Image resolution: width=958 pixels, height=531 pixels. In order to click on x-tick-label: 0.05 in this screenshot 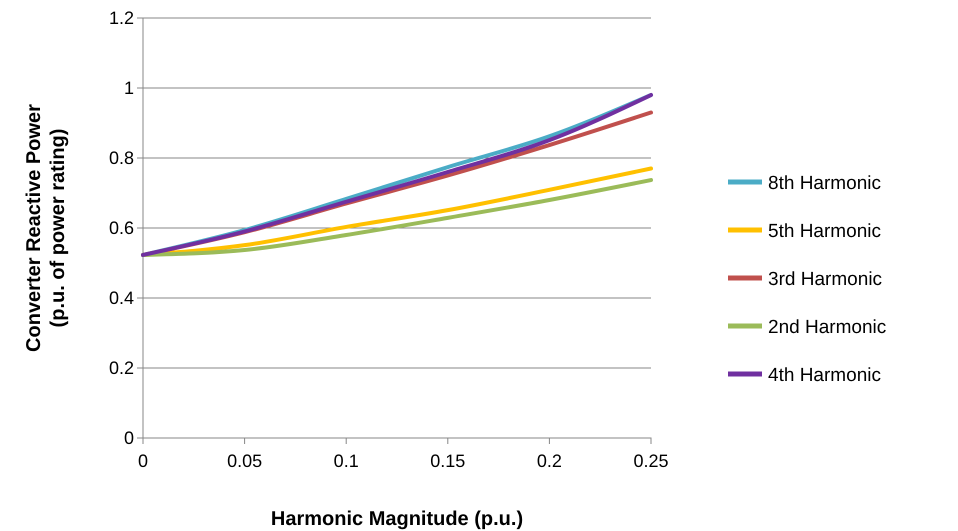, I will do `click(244, 460)`.